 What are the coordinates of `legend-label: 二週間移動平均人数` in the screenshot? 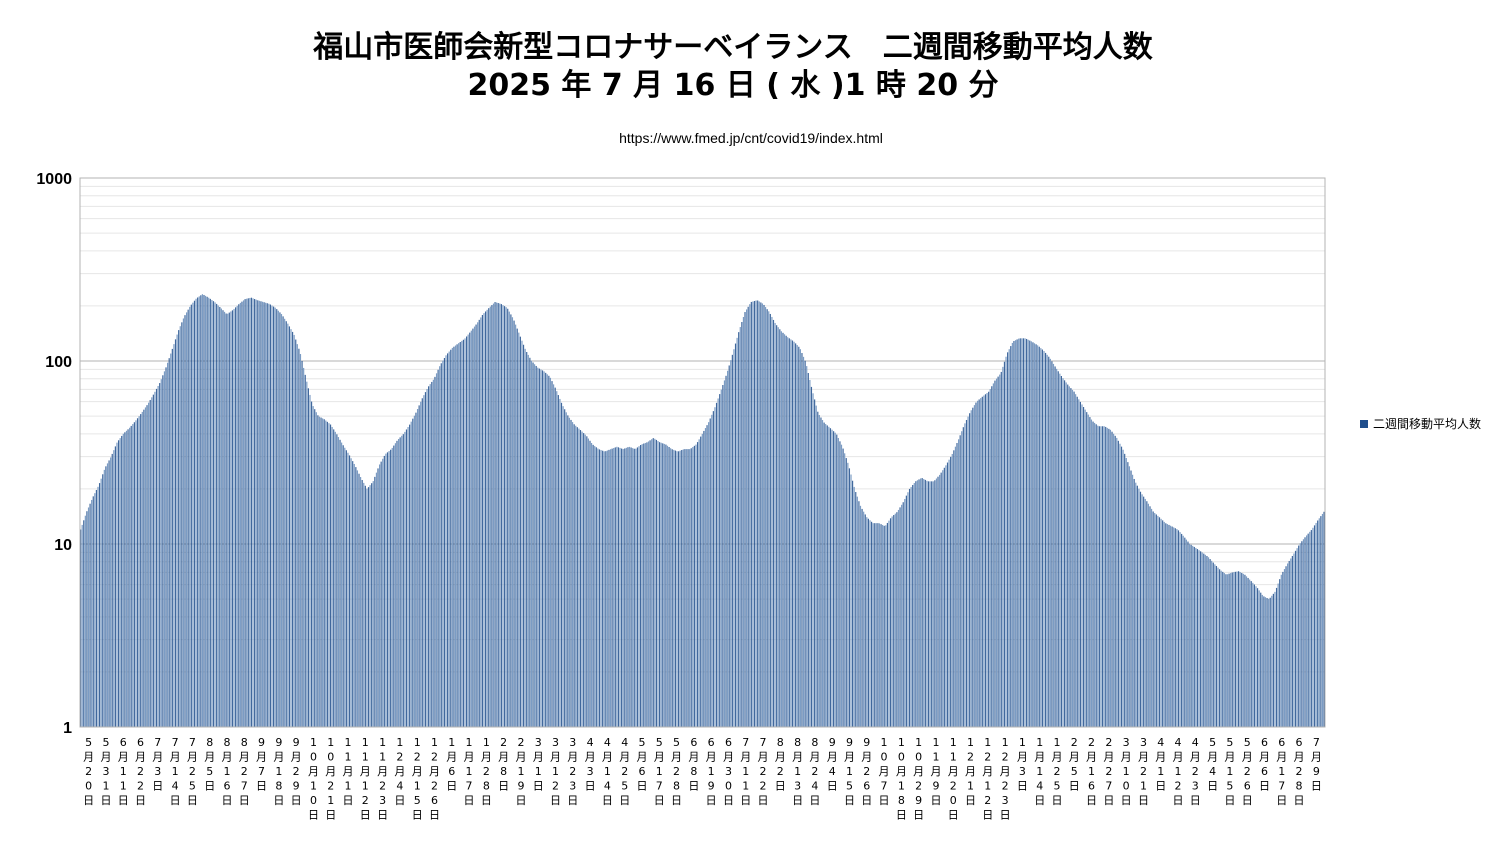 It's located at (1427, 424).